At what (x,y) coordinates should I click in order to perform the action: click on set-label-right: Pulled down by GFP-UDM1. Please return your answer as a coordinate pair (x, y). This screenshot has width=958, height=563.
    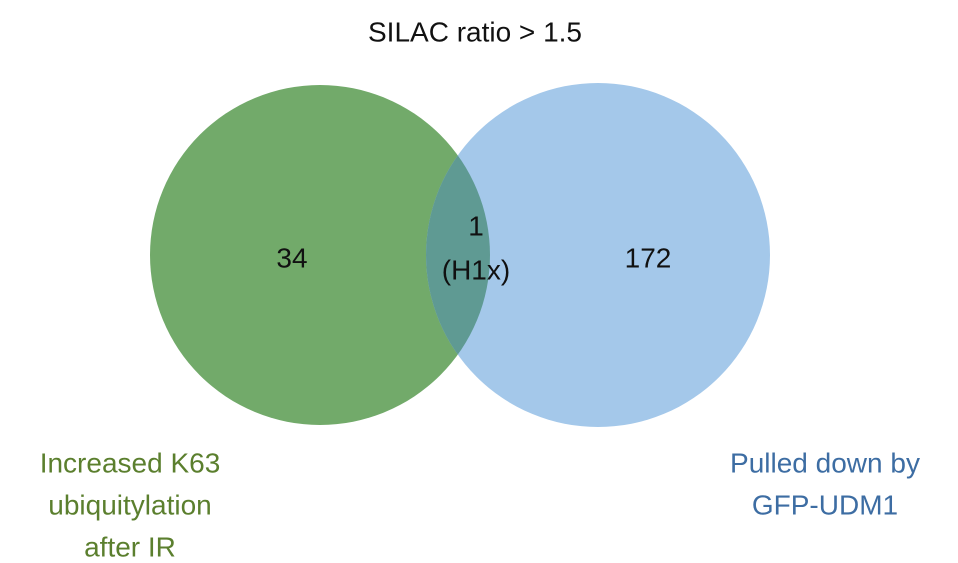
    Looking at the image, I should click on (825, 483).